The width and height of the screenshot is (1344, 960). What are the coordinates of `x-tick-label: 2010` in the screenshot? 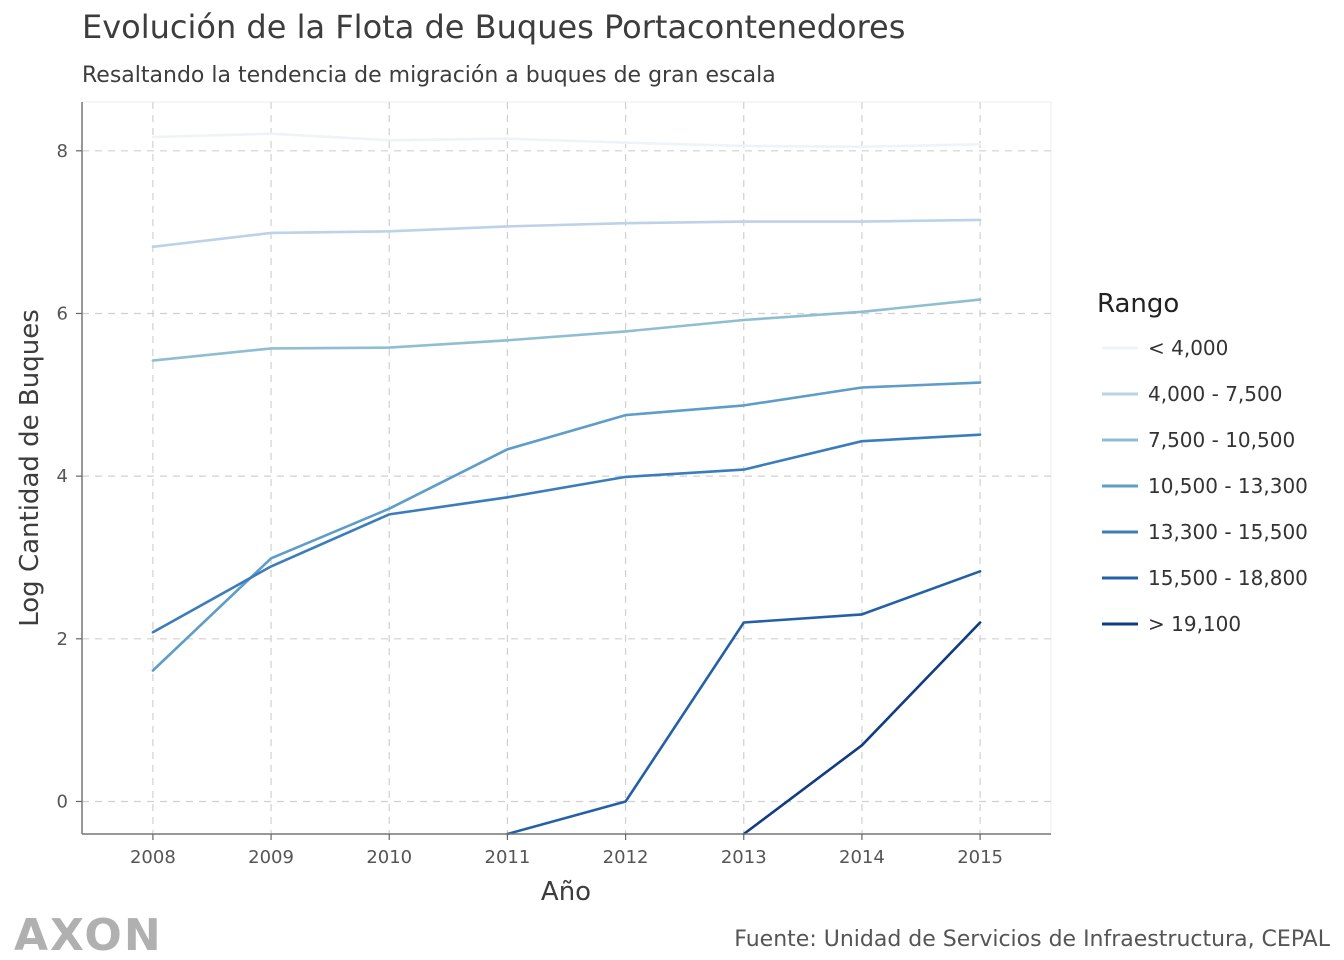 It's located at (389, 857).